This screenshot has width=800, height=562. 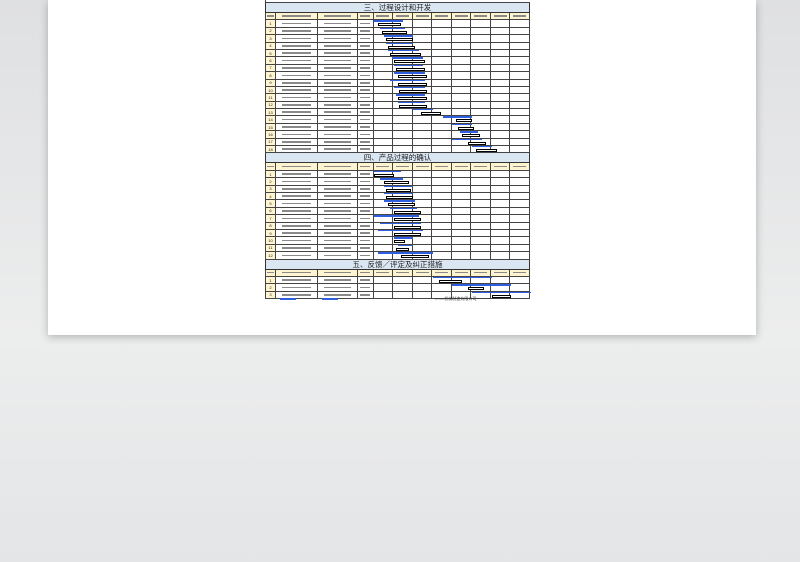 I want to click on row-number: 12, so click(x=271, y=255).